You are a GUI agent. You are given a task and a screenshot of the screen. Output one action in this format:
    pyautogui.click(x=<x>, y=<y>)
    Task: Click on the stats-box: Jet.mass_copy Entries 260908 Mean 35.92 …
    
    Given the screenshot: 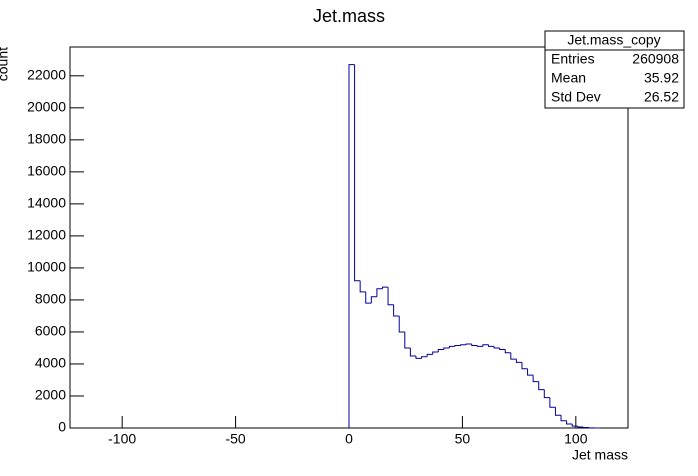 What is the action you would take?
    pyautogui.click(x=614, y=69)
    